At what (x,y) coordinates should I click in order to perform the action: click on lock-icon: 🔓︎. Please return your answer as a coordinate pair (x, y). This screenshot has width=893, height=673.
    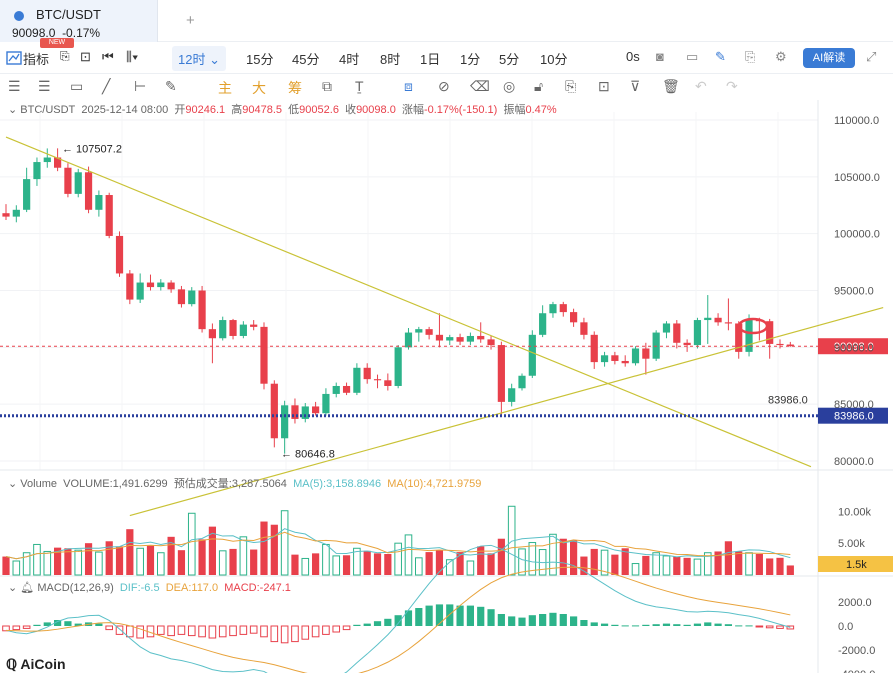
    Looking at the image, I should click on (539, 86).